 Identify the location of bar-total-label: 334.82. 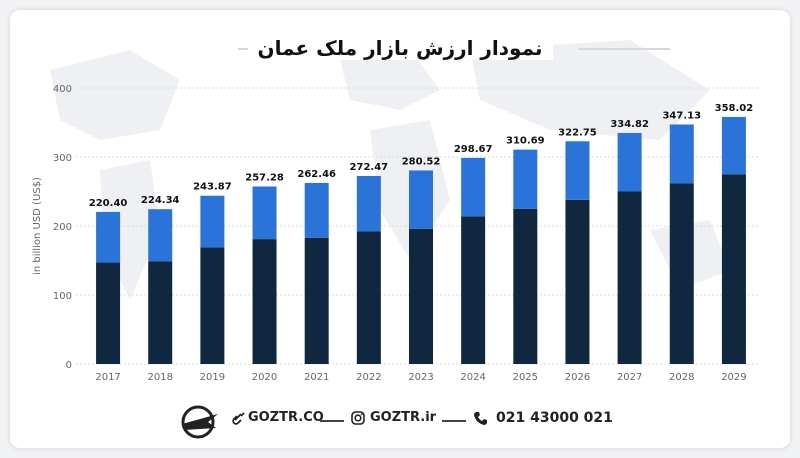
(629, 124).